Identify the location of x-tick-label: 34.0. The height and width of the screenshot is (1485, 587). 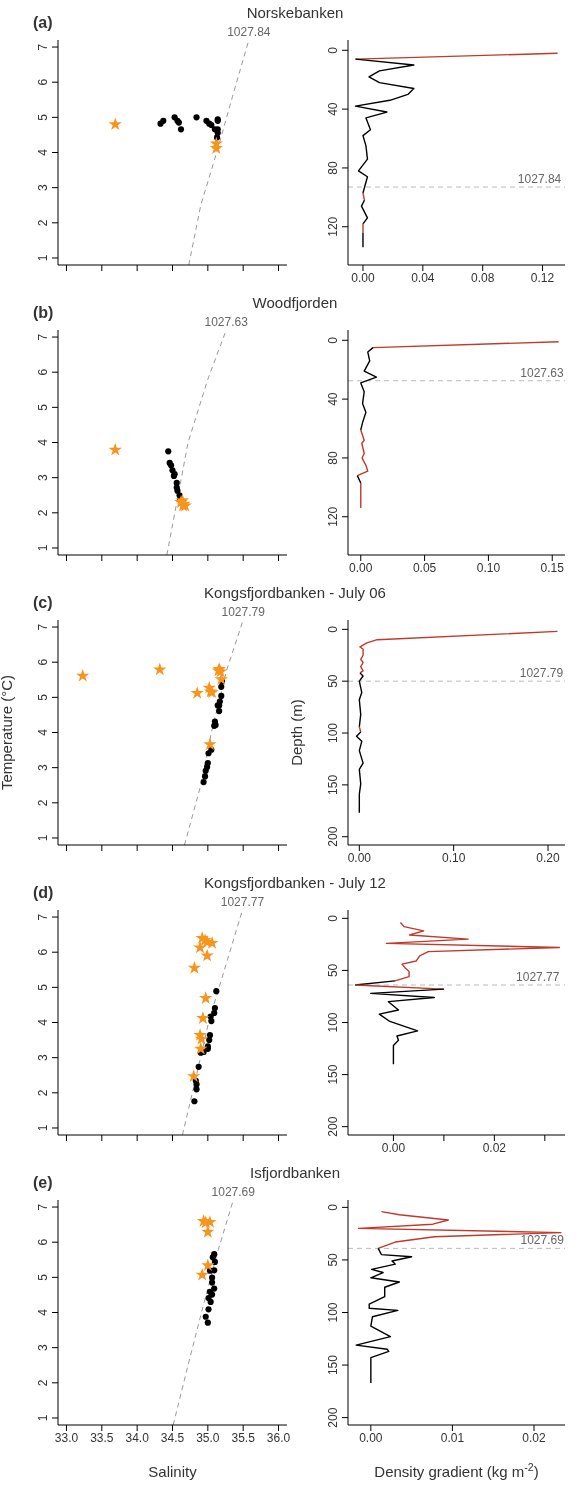
(137, 1437).